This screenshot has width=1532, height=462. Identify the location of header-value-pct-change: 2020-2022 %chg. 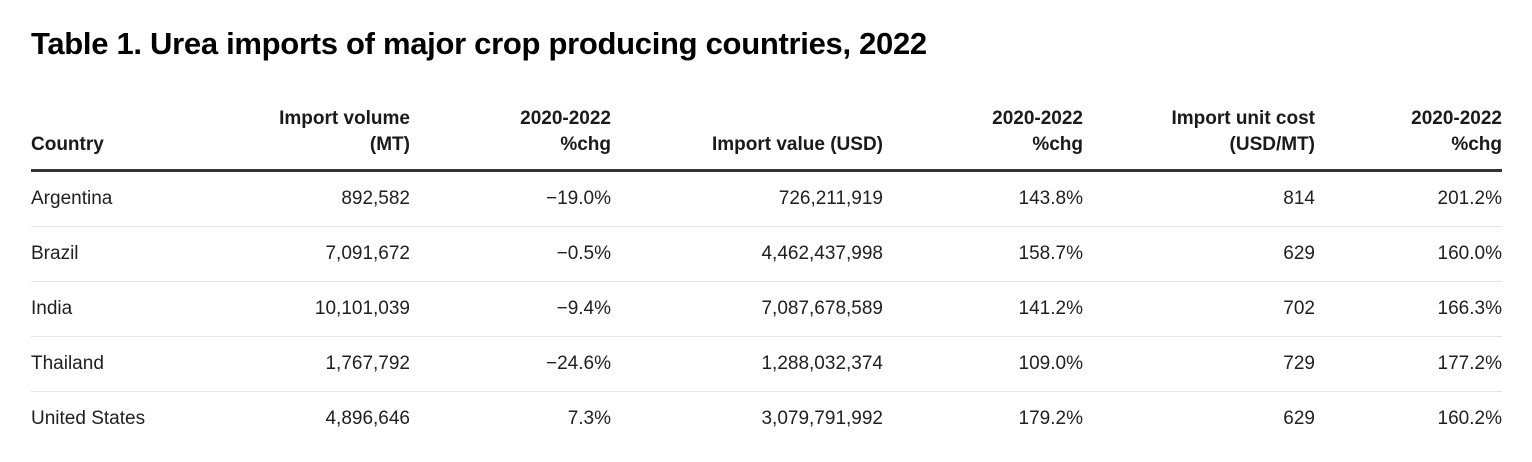
(983, 136).